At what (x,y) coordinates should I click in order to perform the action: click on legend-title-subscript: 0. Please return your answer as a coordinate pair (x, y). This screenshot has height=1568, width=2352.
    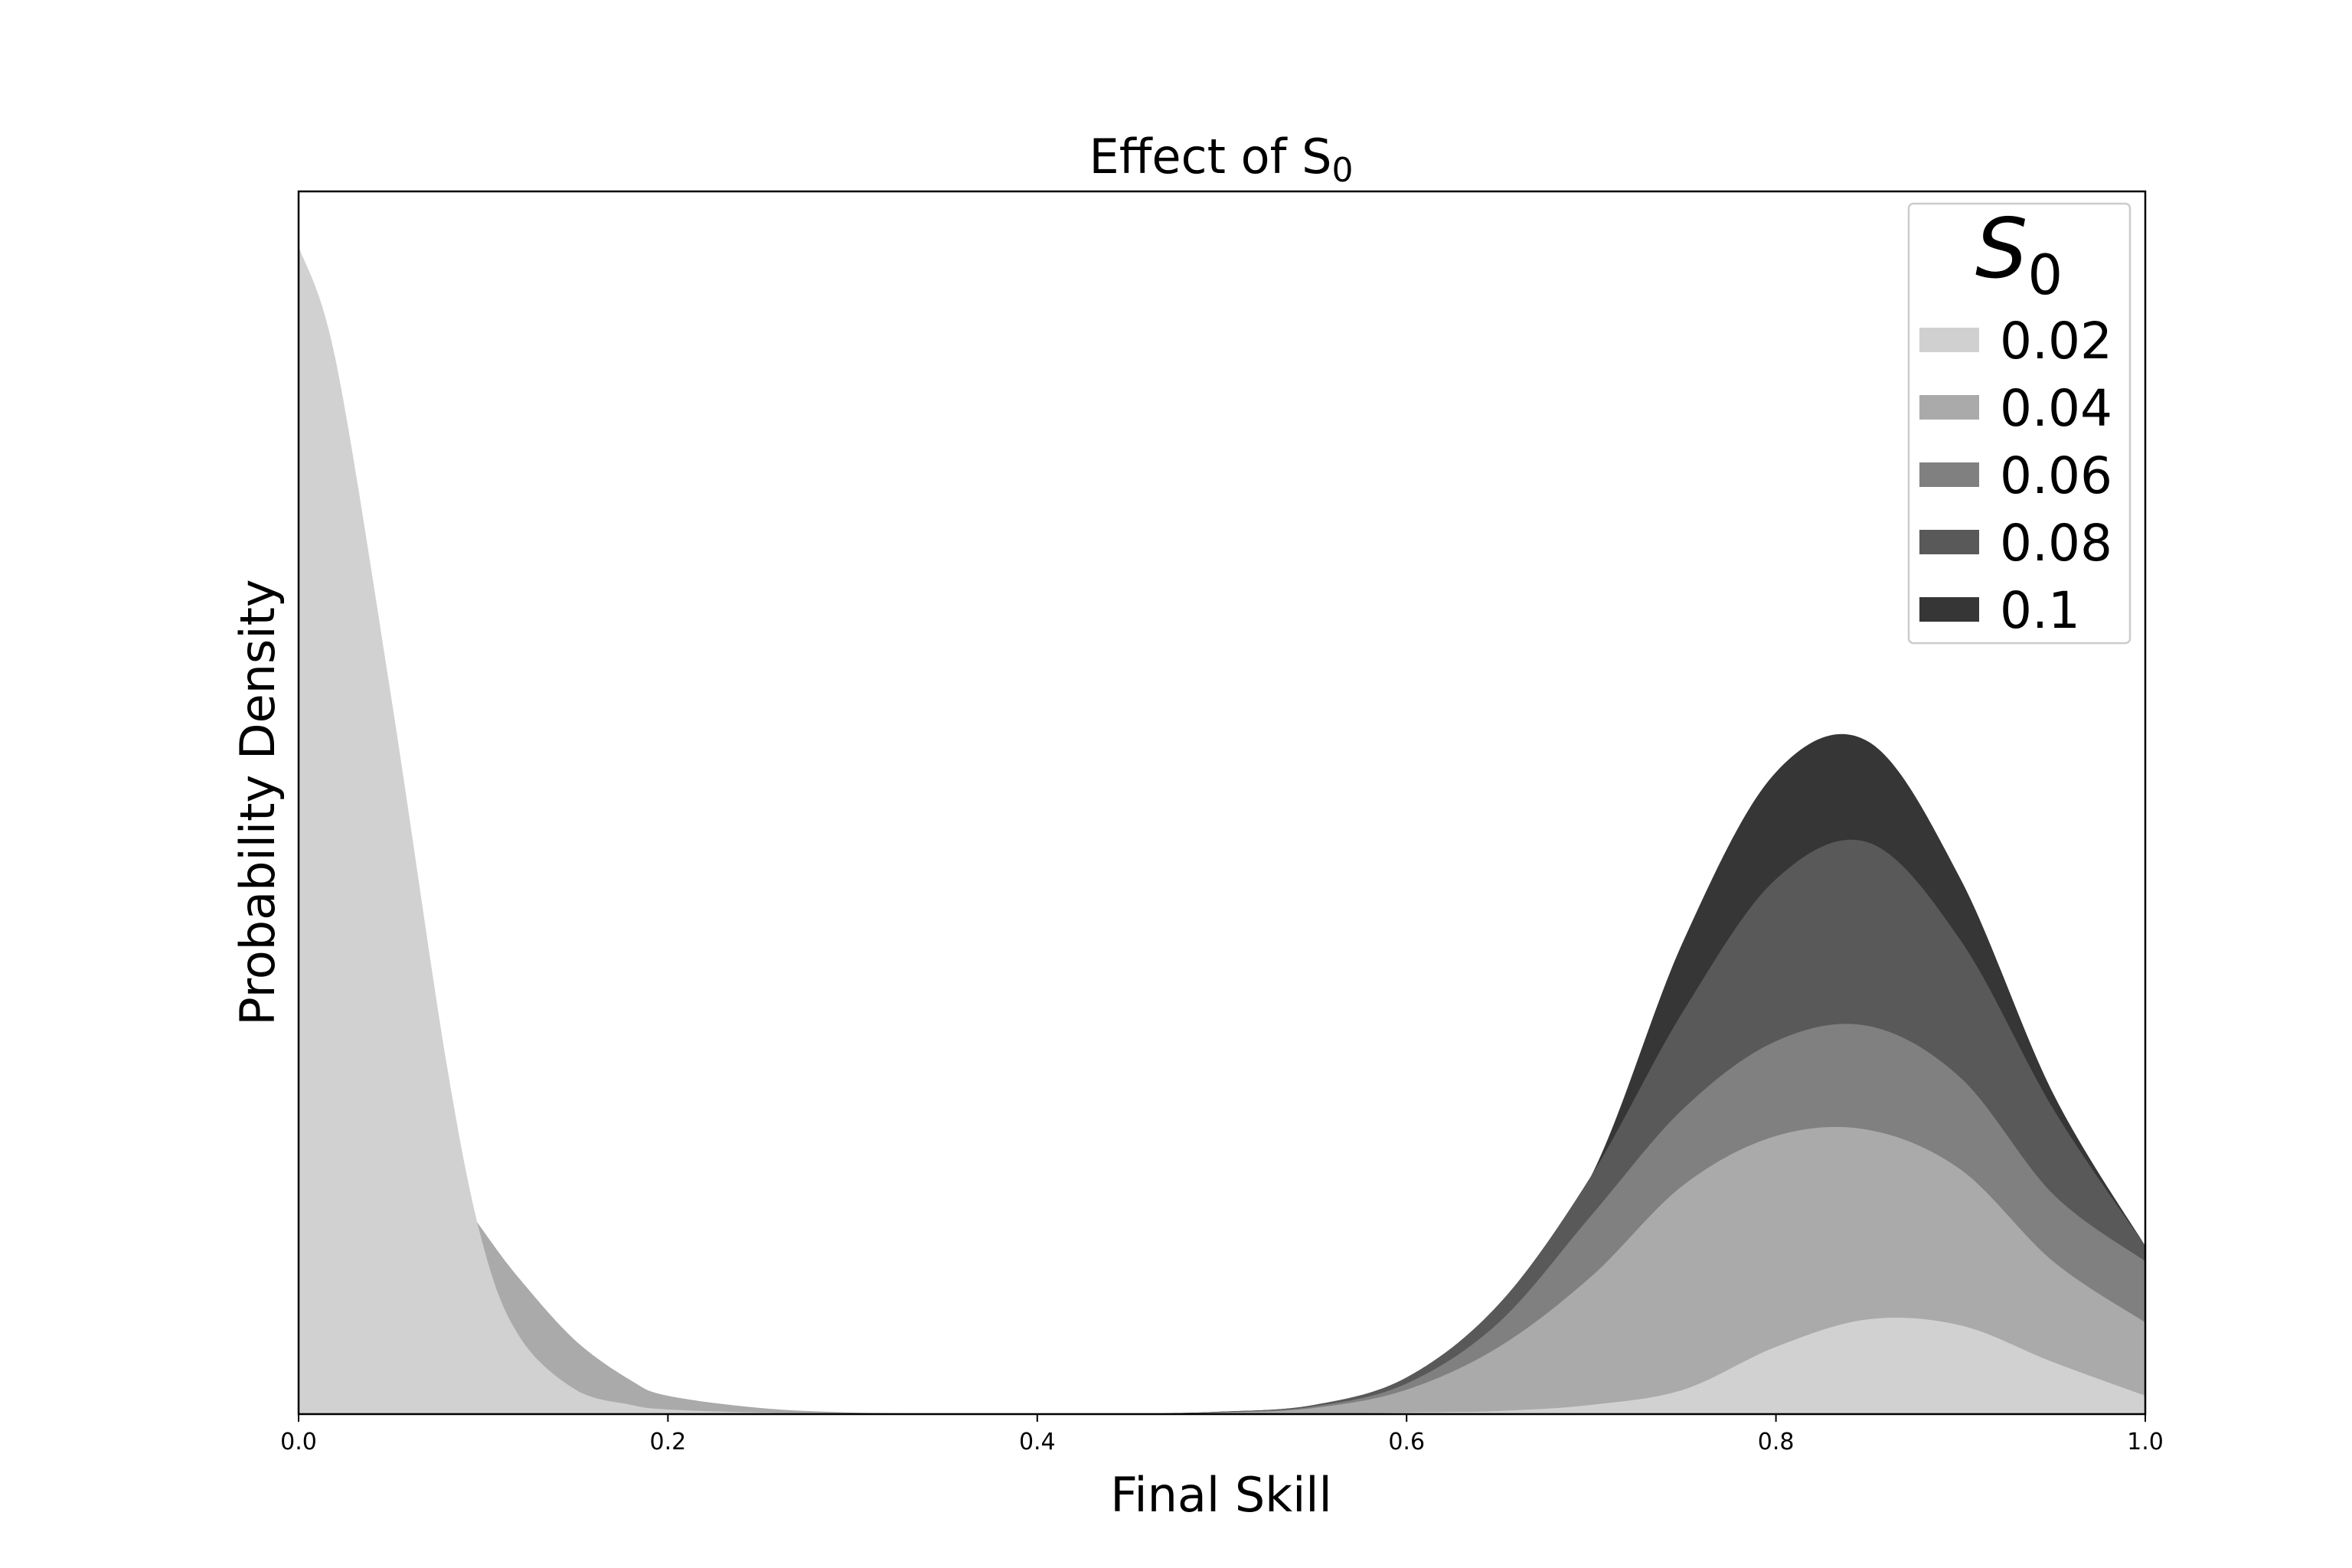
    Looking at the image, I should click on (2045, 275).